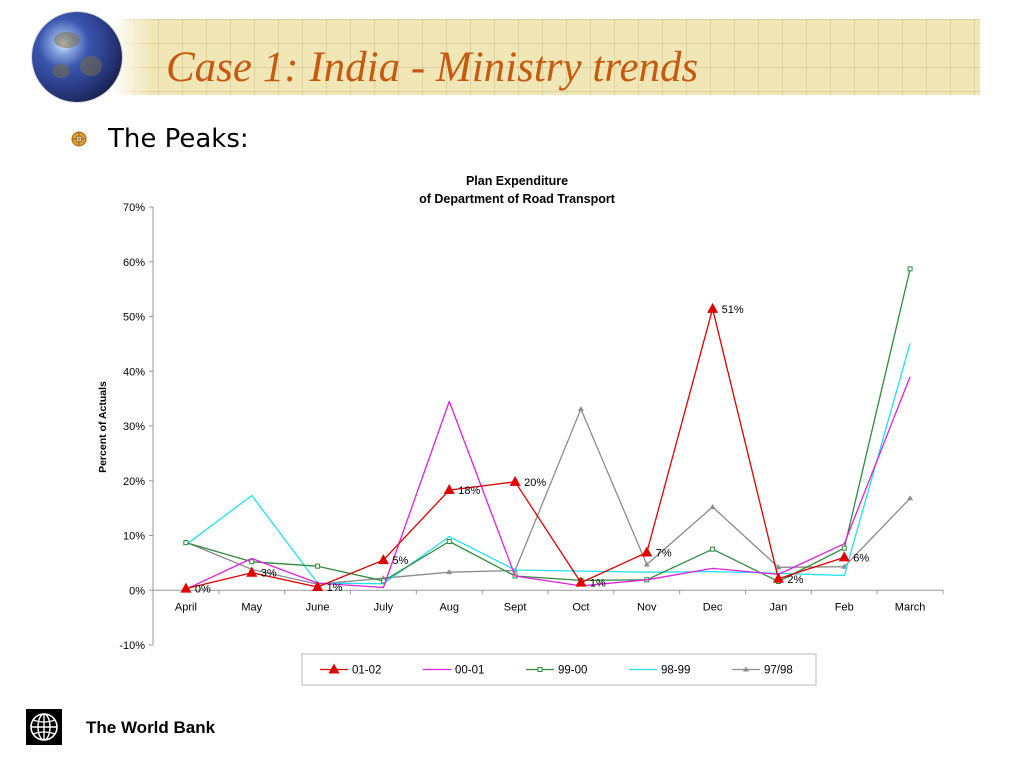  Describe the element at coordinates (77, 57) in the screenshot. I see `globe-icon` at that location.